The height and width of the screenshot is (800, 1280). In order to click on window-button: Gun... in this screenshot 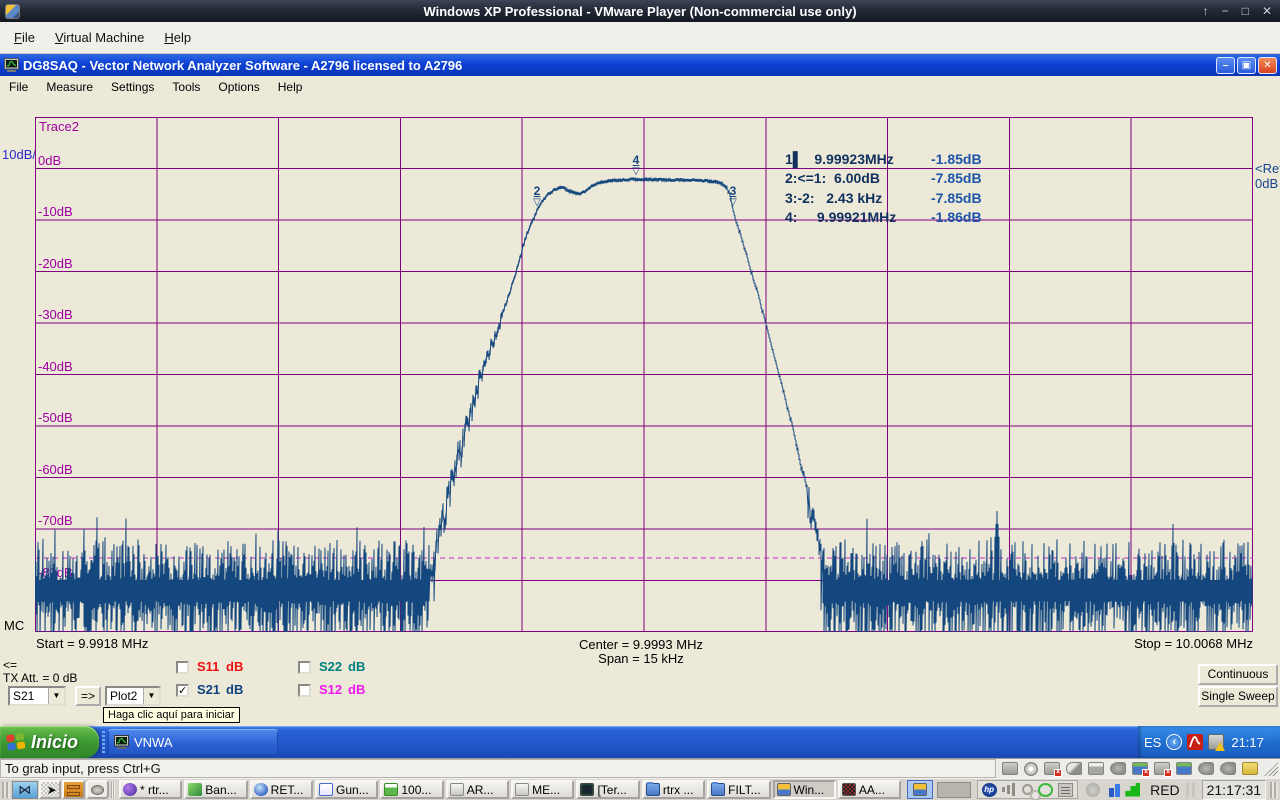, I will do `click(347, 789)`.